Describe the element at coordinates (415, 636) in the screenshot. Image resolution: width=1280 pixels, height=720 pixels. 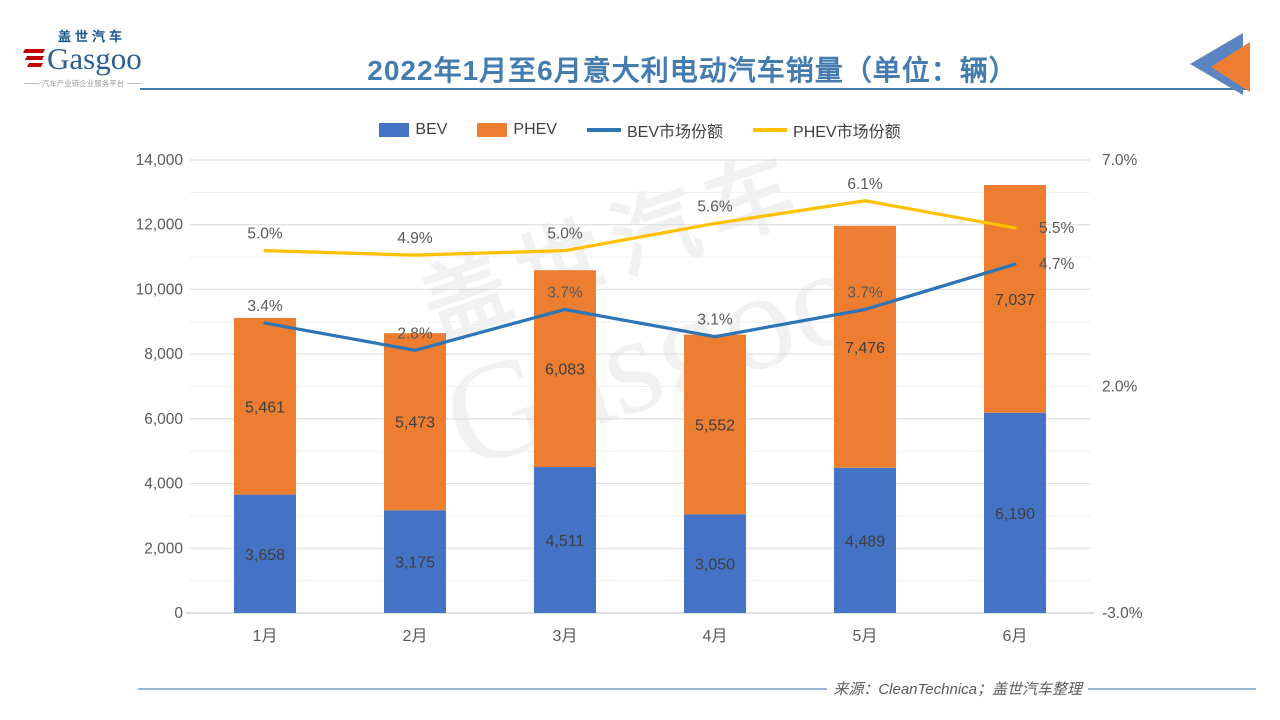
I see `x-axis-label: 2月` at that location.